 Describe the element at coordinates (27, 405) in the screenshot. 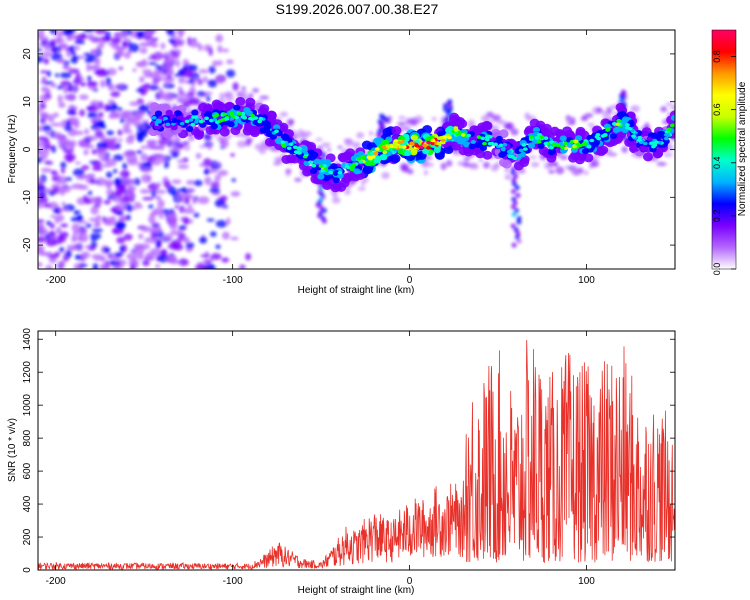

I see `snr-ytick-label: 1000` at that location.